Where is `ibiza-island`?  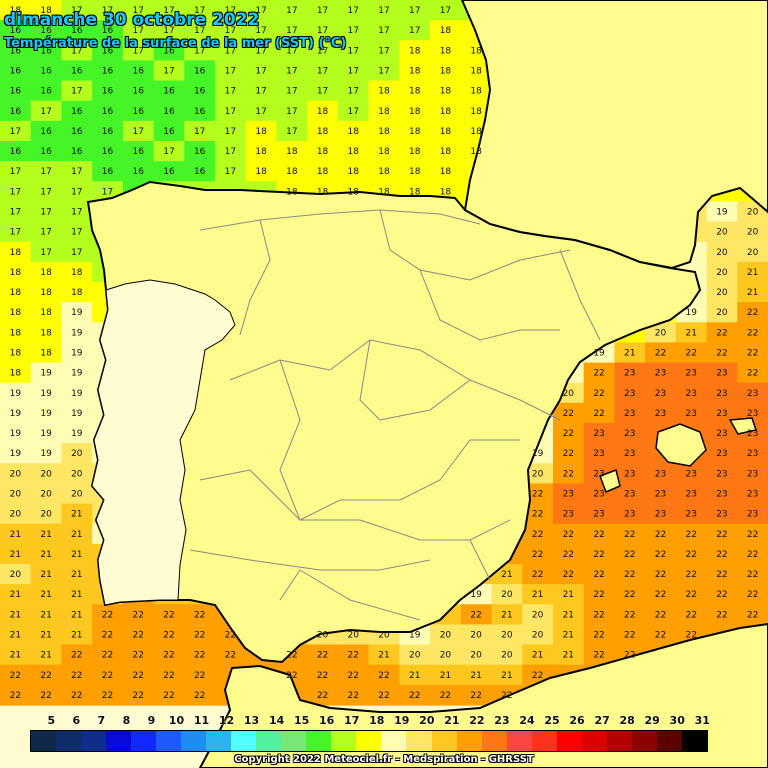
ibiza-island is located at coordinates (610, 481).